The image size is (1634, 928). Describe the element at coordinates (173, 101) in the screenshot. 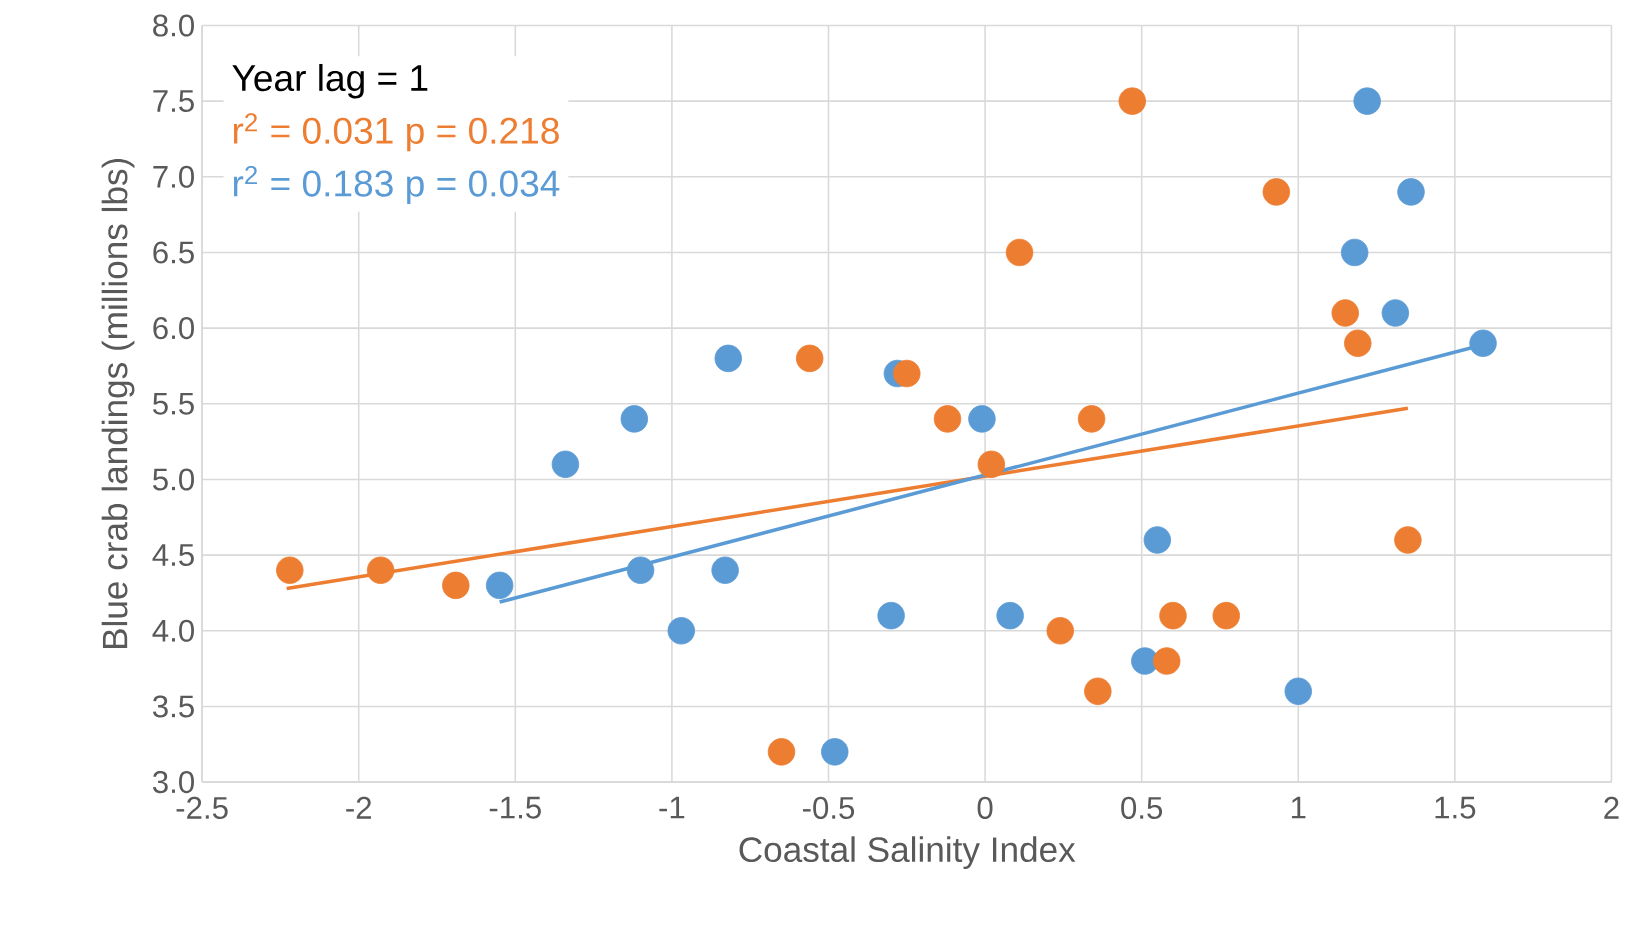

I see `y-tick-label: 7.5` at that location.